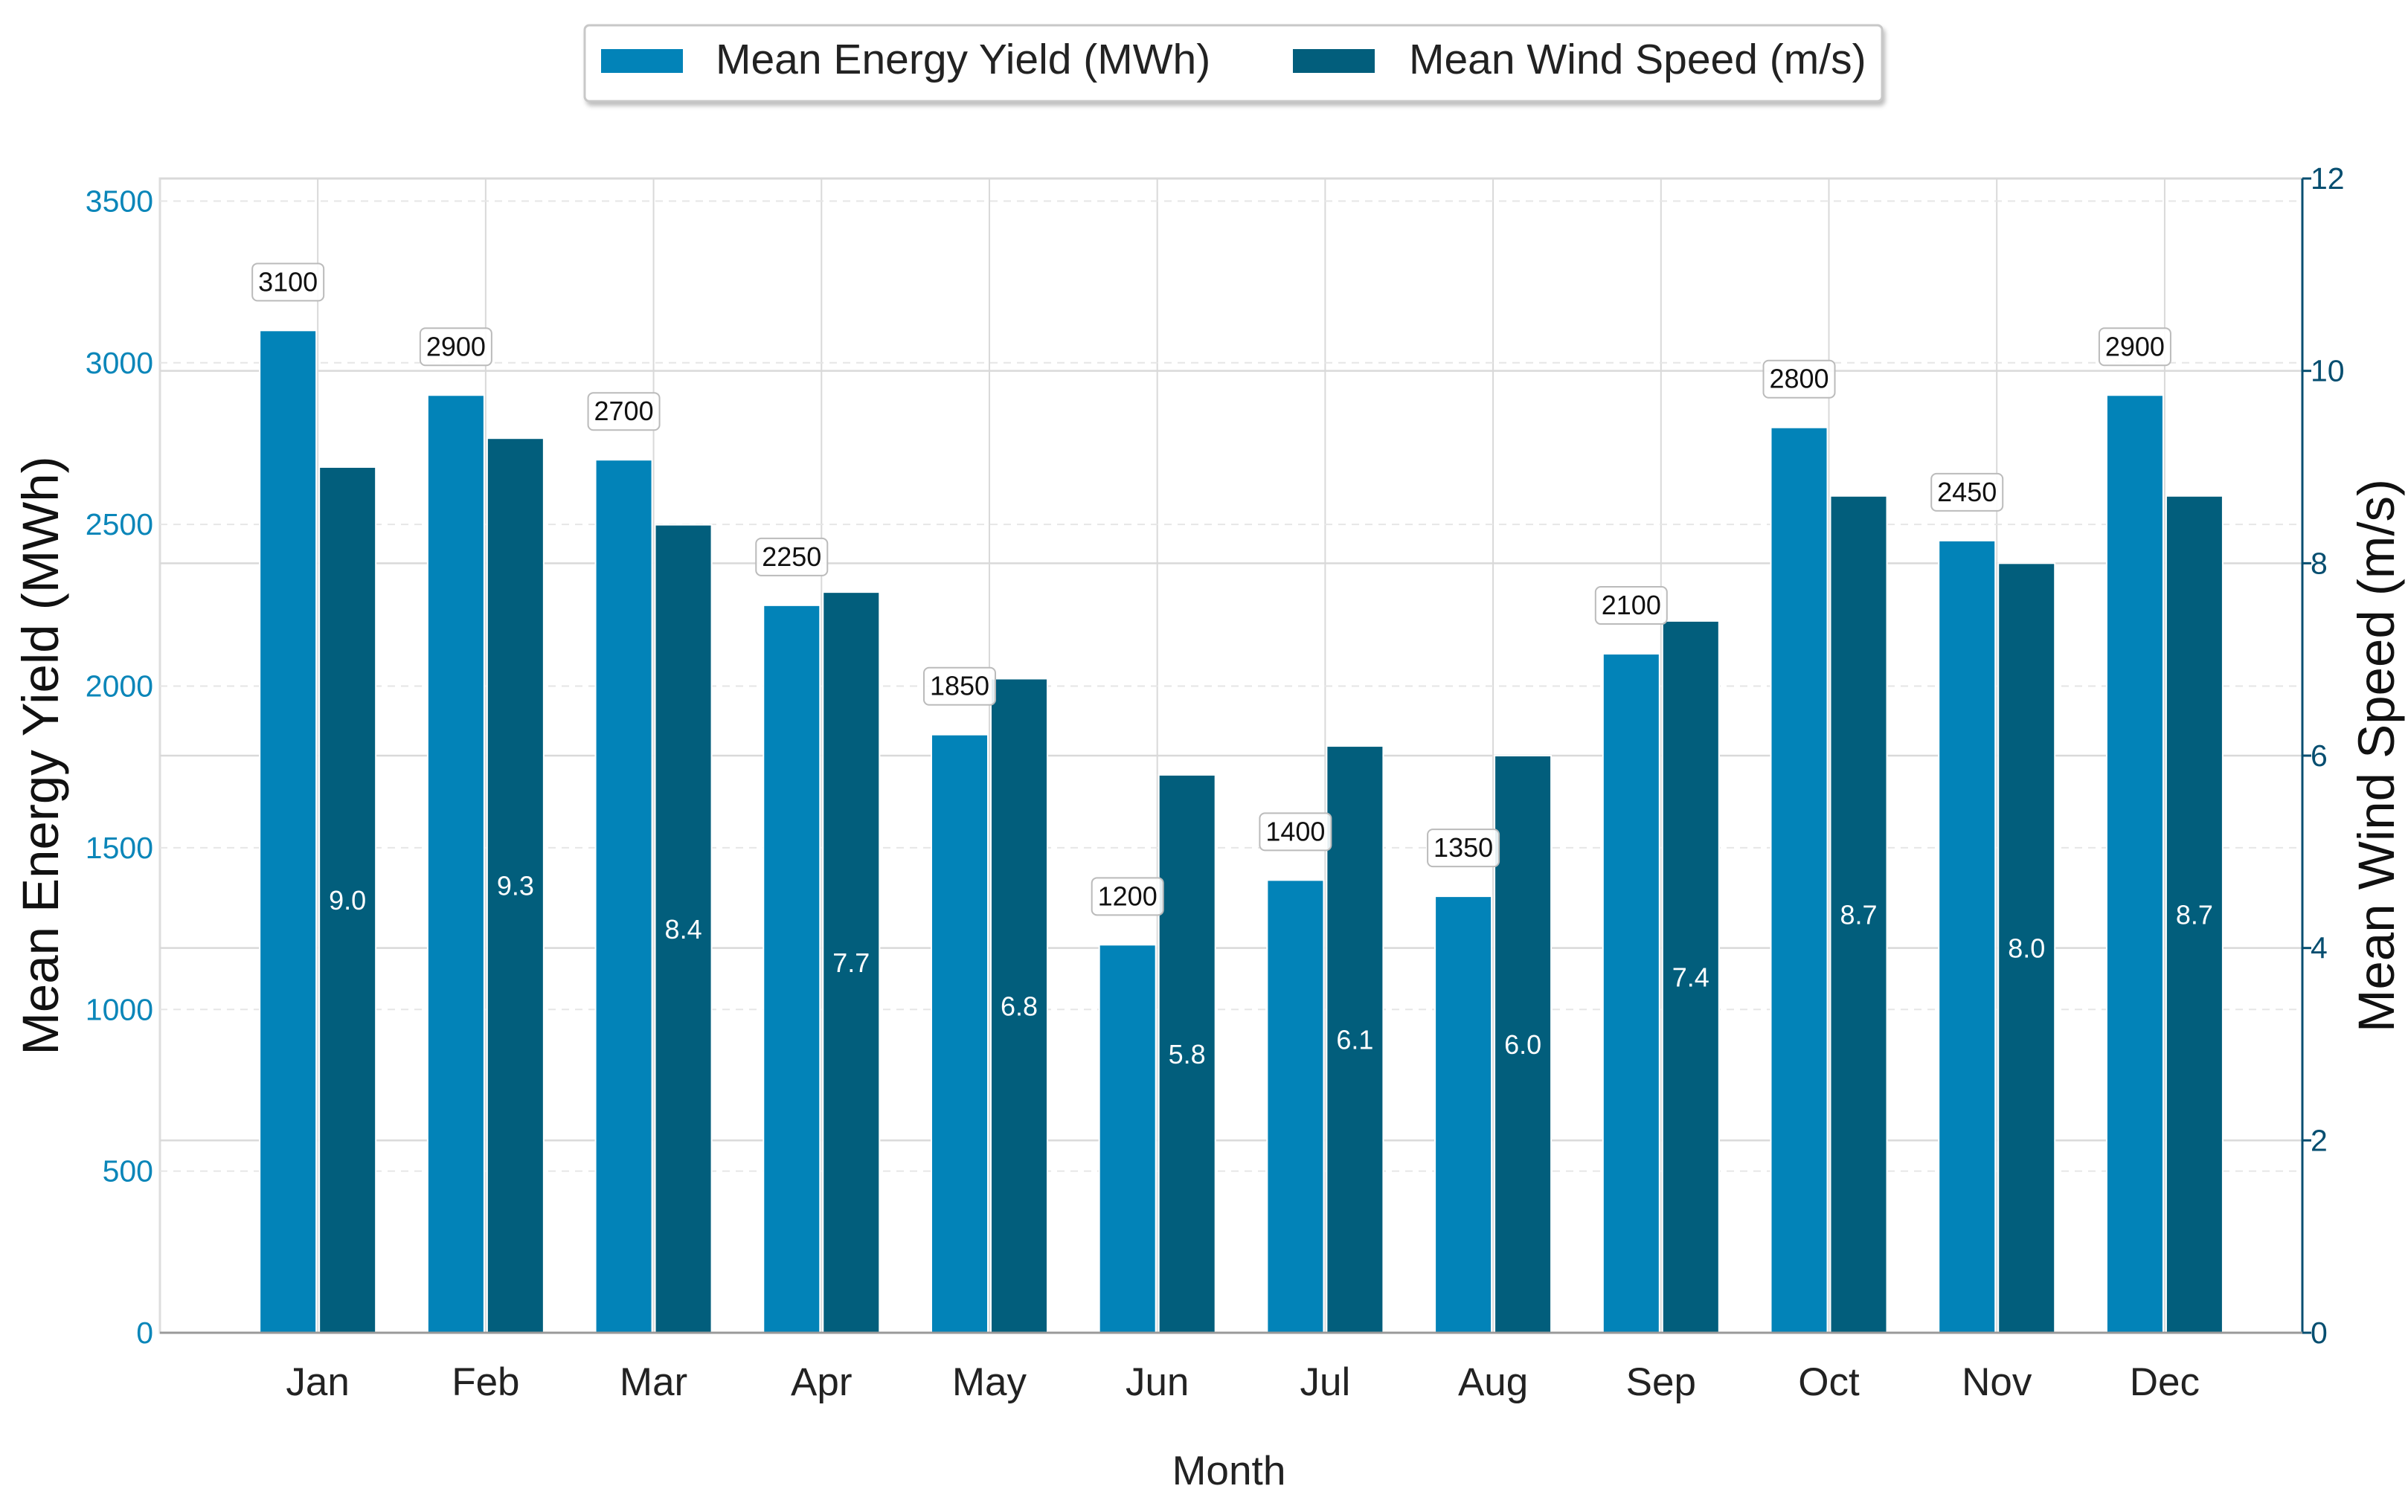  I want to click on y-tick-label-left: 1500, so click(119, 848).